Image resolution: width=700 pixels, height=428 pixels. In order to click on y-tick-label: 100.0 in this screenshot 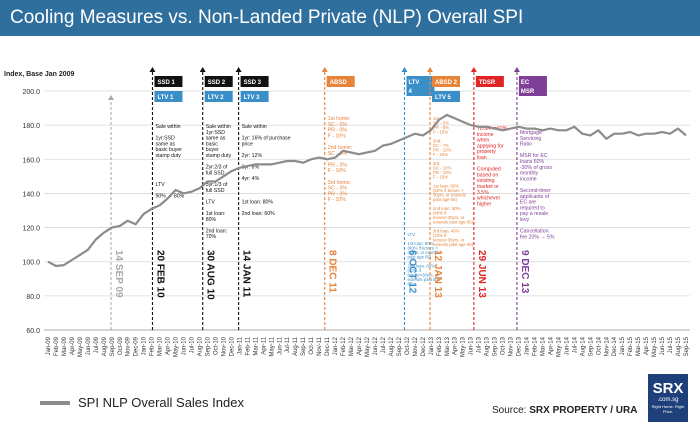, I will do `click(31, 263)`.